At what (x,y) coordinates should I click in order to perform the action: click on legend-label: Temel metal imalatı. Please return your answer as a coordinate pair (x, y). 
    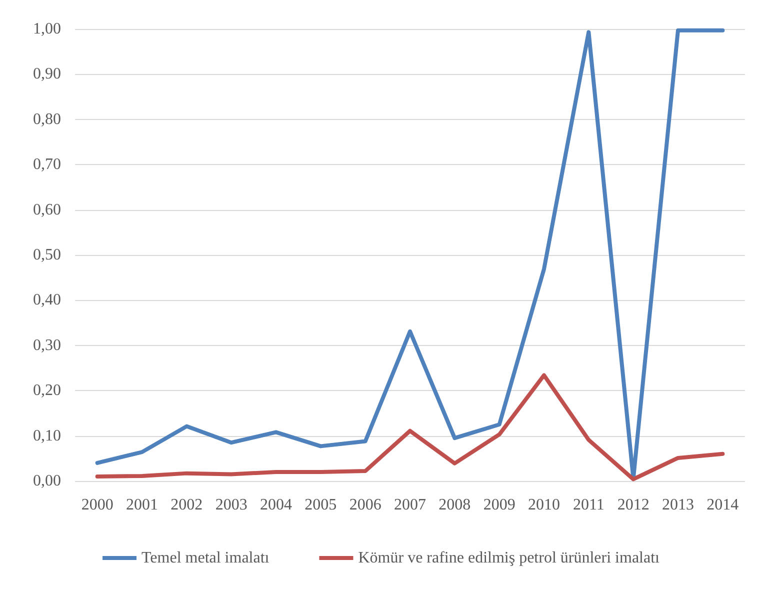
    Looking at the image, I should click on (206, 558).